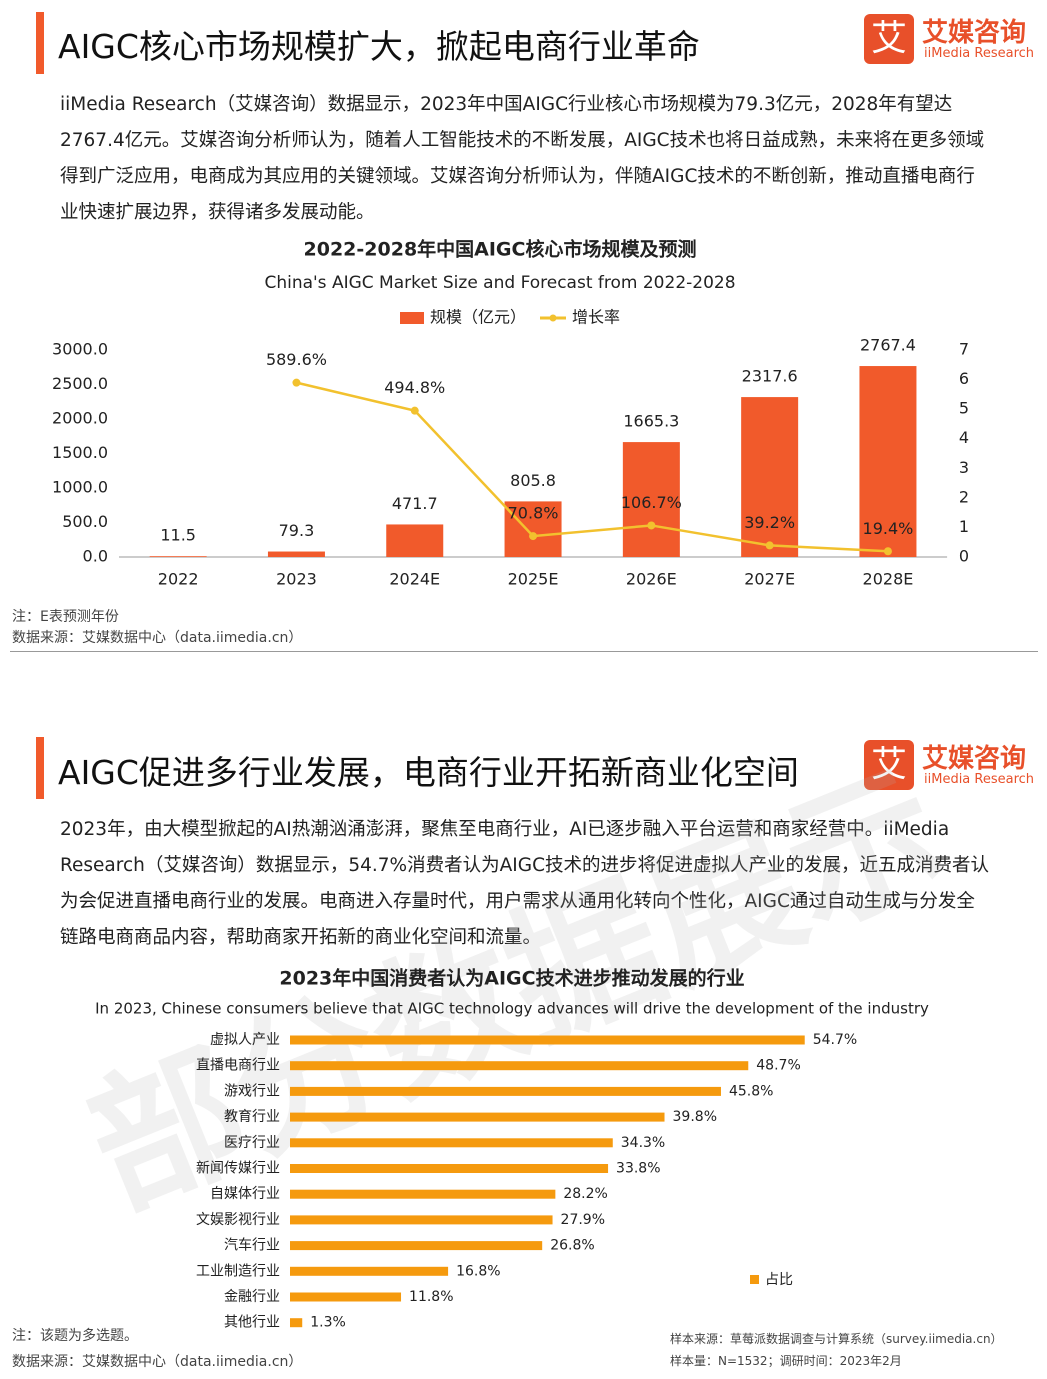 This screenshot has width=1047, height=1379. I want to click on data-label: 26.8%, so click(572, 1246).